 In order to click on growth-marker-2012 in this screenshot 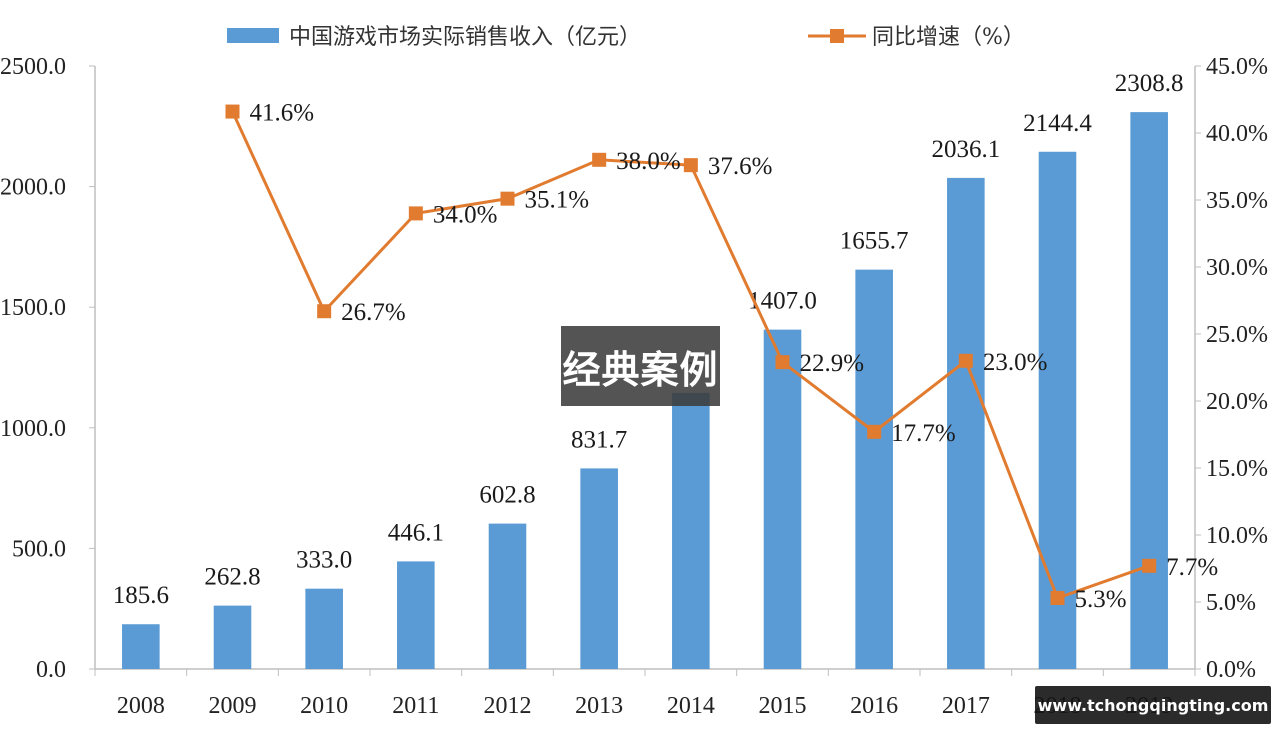, I will do `click(507, 198)`.